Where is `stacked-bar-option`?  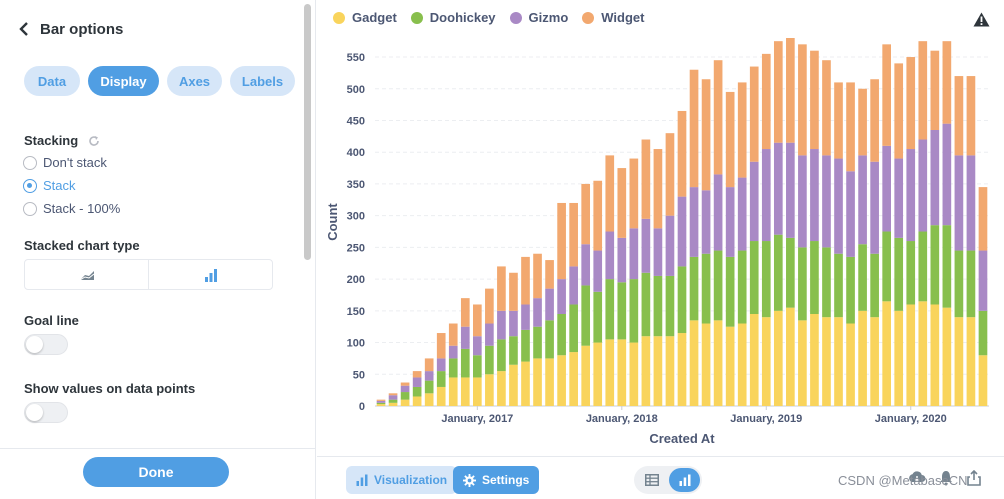
stacked-bar-option is located at coordinates (210, 274).